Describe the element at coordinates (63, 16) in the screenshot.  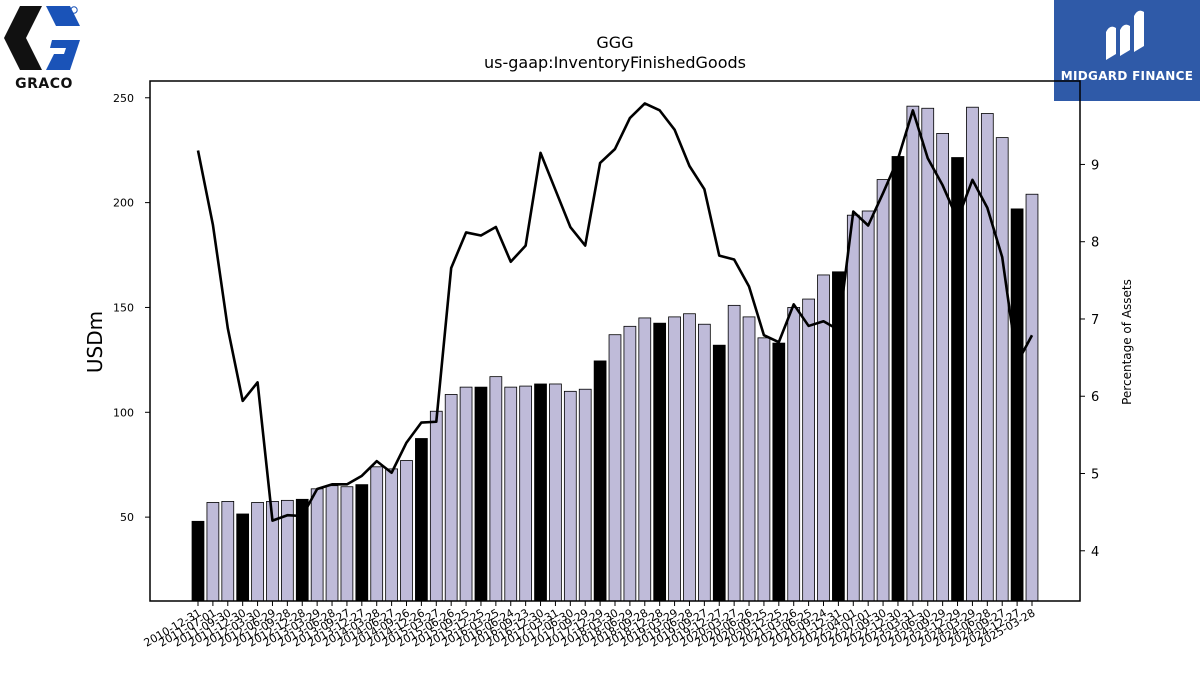
I see `graco-blue-upper` at that location.